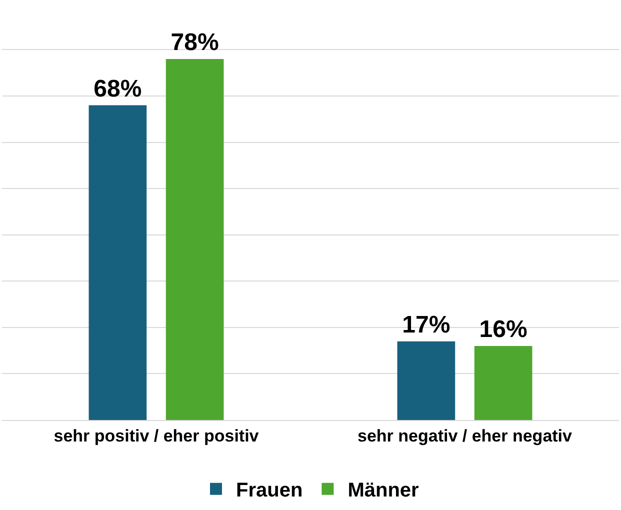 The image size is (621, 510). What do you see at coordinates (194, 42) in the screenshot?
I see `data-label: 78%` at bounding box center [194, 42].